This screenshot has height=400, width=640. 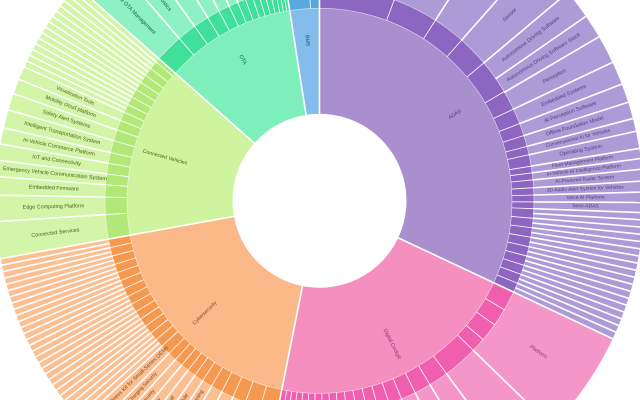 What do you see at coordinates (585, 198) in the screenshot?
I see `svg-text: Voice AI Platform` at bounding box center [585, 198].